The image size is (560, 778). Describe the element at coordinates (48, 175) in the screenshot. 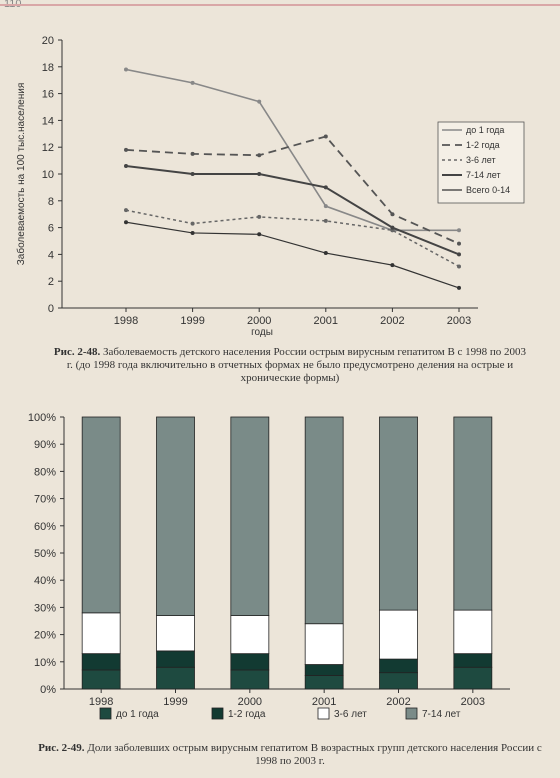

I see `y-tick-label: 10` at that location.